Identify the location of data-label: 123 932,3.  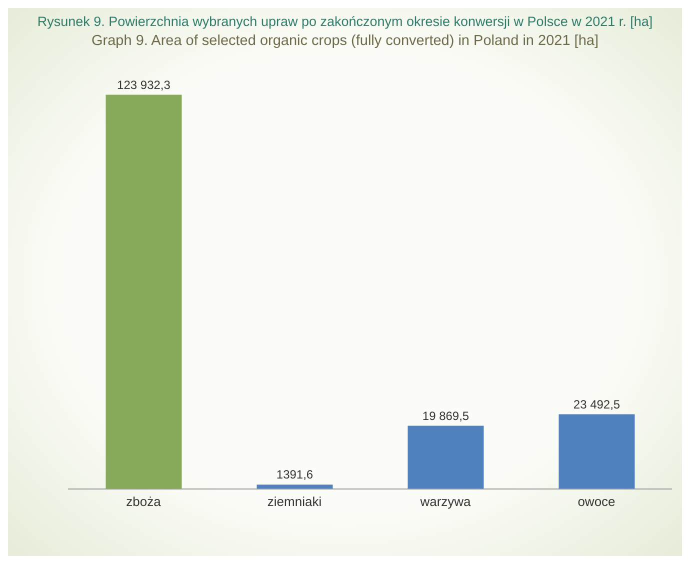
(144, 85).